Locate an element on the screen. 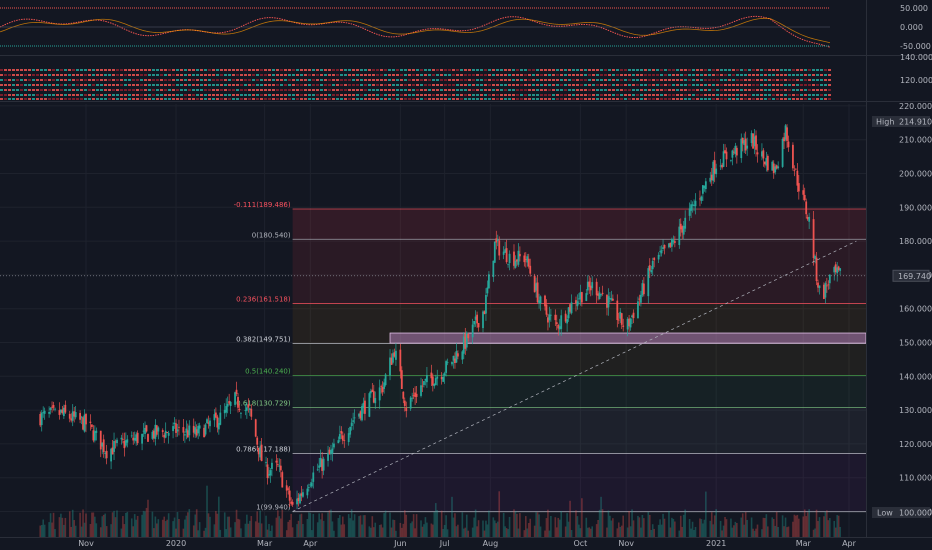 This screenshot has height=550, width=932. low-badge-label: Low is located at coordinates (885, 513).